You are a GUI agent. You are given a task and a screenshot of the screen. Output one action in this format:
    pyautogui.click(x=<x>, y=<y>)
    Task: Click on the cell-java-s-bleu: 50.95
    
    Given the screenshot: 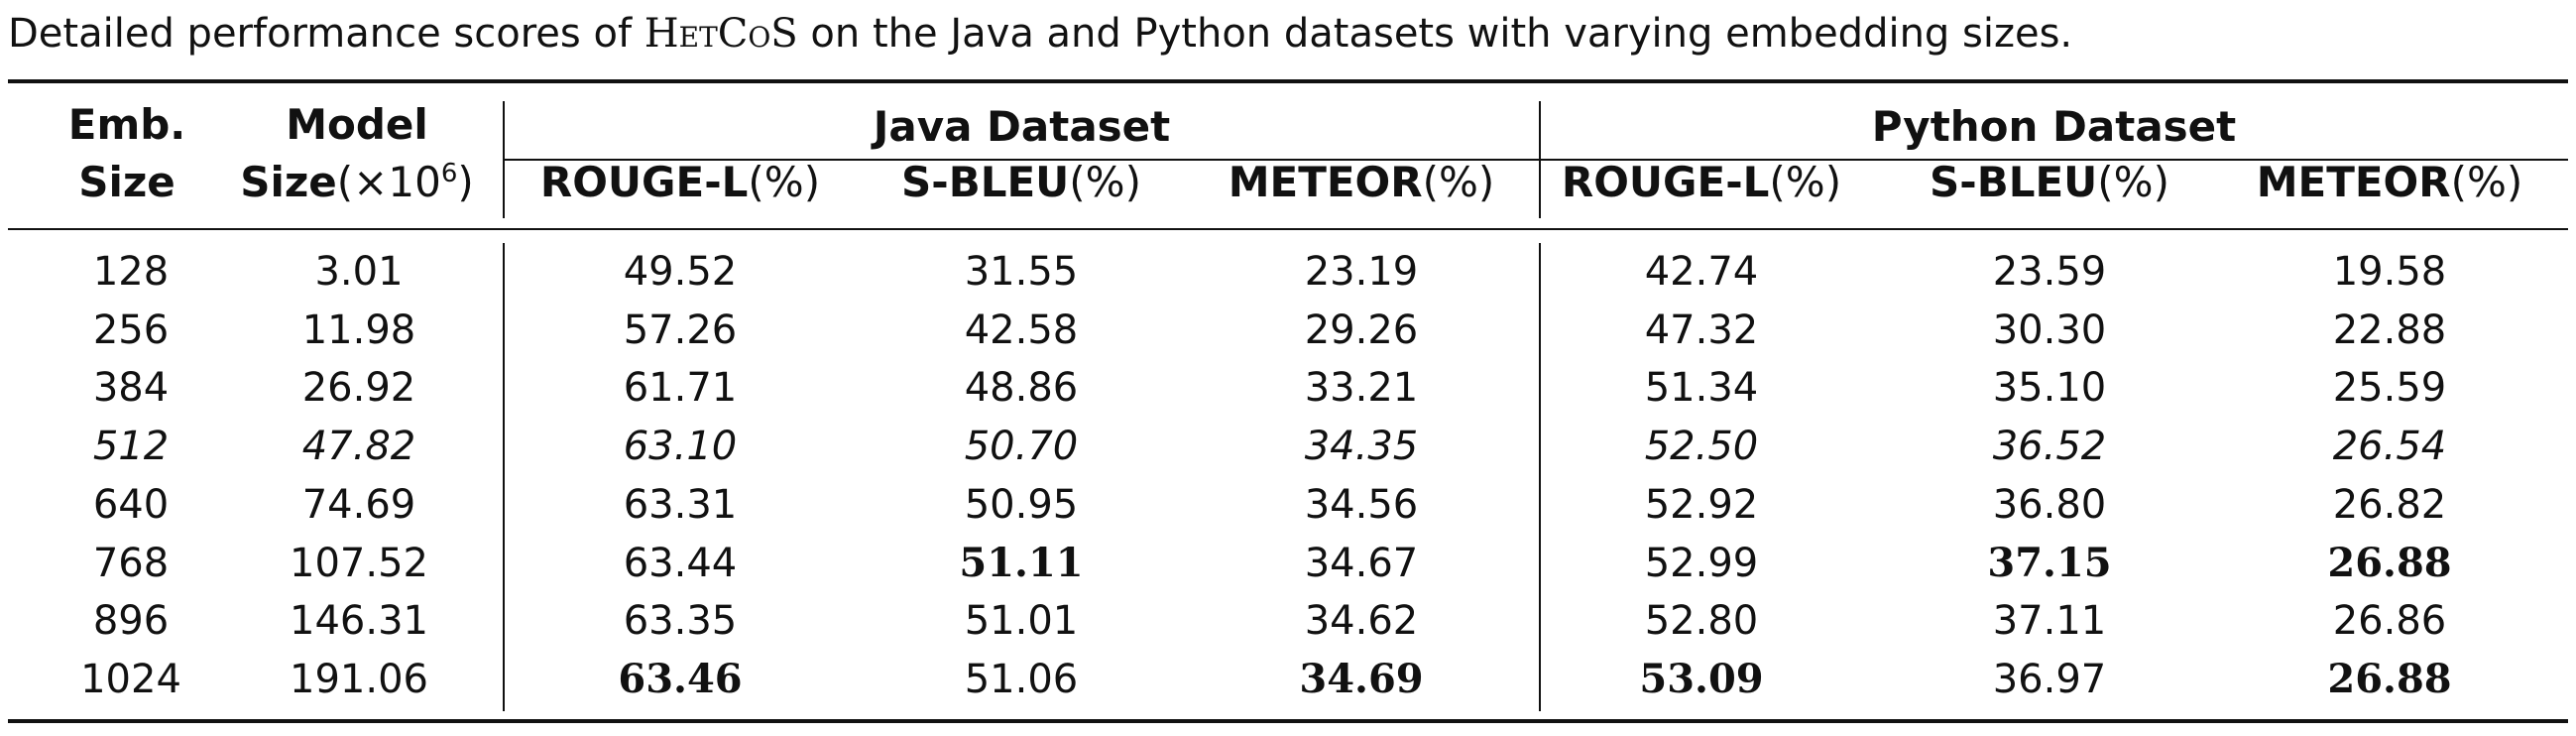 What is the action you would take?
    pyautogui.click(x=1021, y=504)
    